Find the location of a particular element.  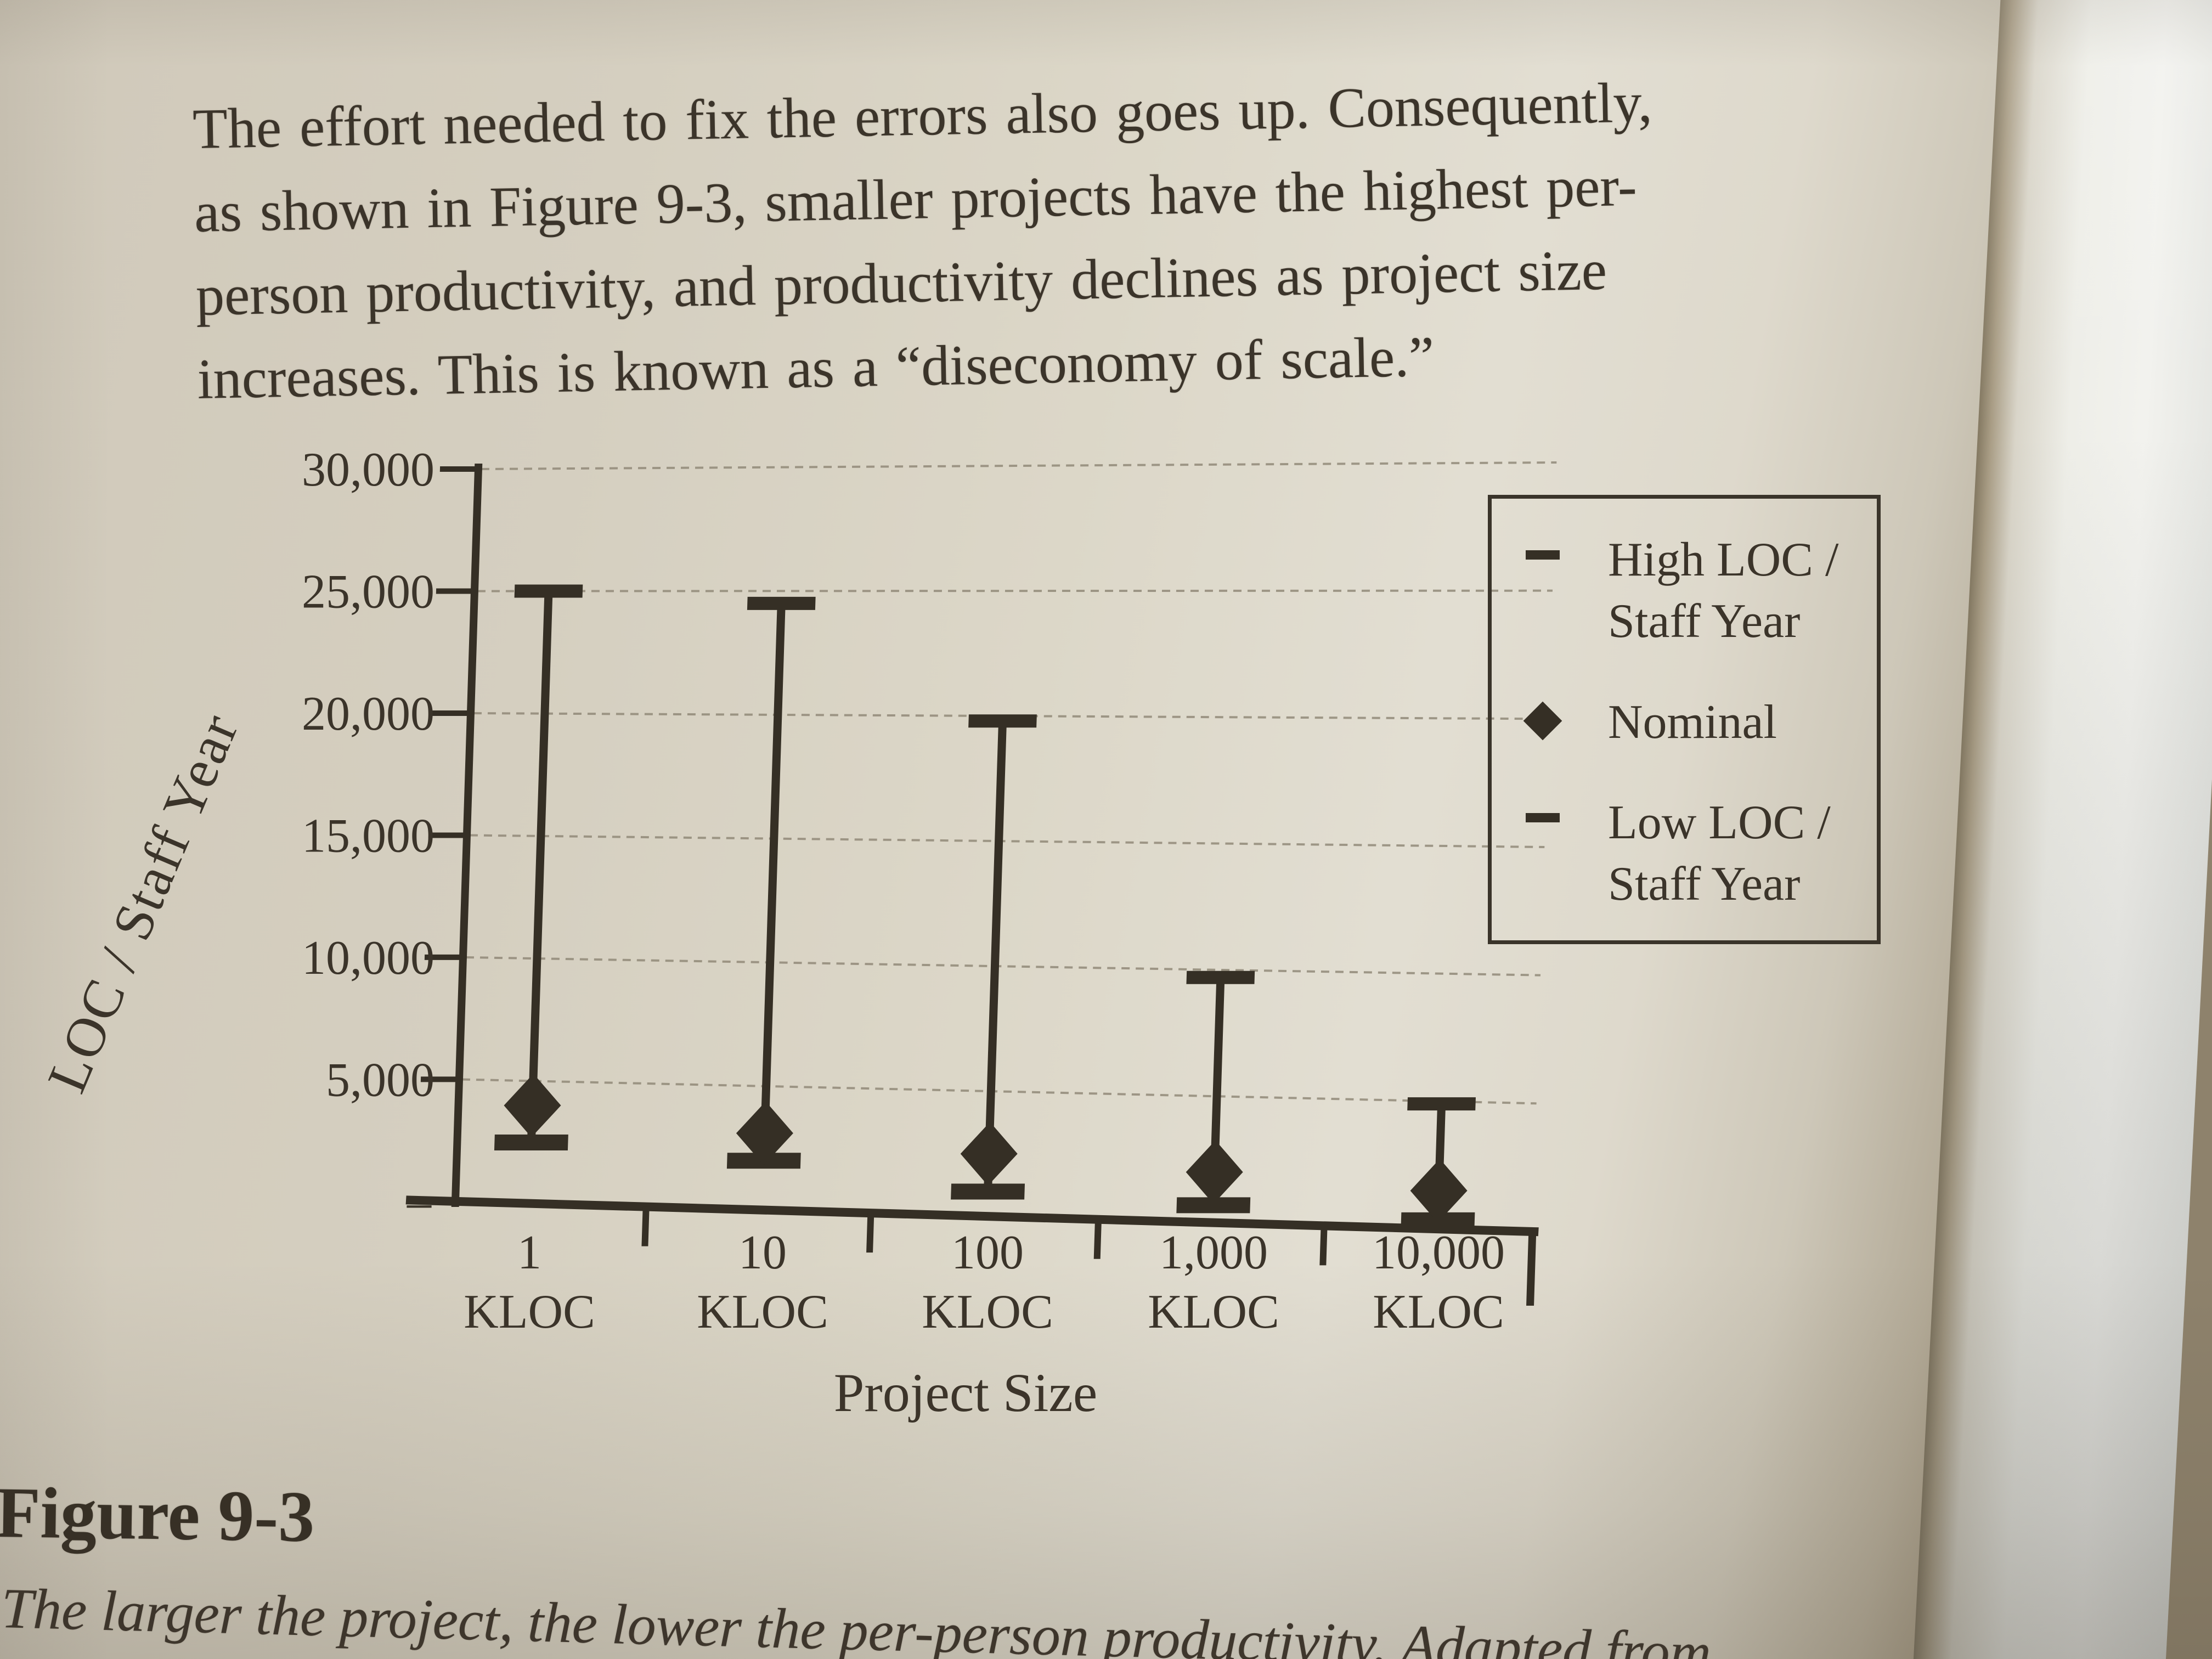

y-tick-label: 10,000 is located at coordinates (368, 959).